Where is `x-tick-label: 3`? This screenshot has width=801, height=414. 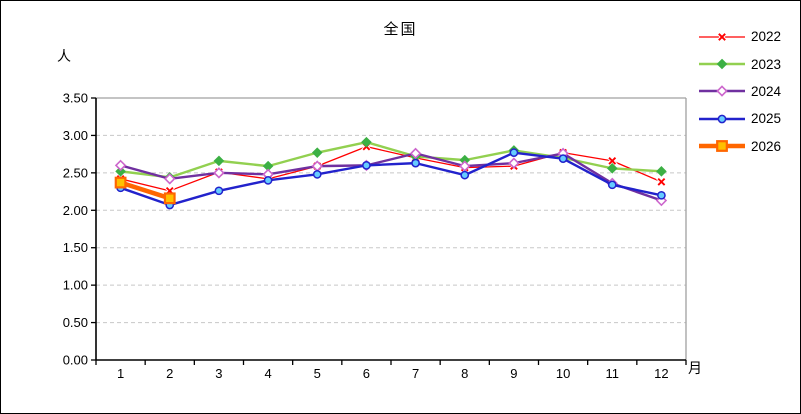
x-tick-label: 3 is located at coordinates (218, 373).